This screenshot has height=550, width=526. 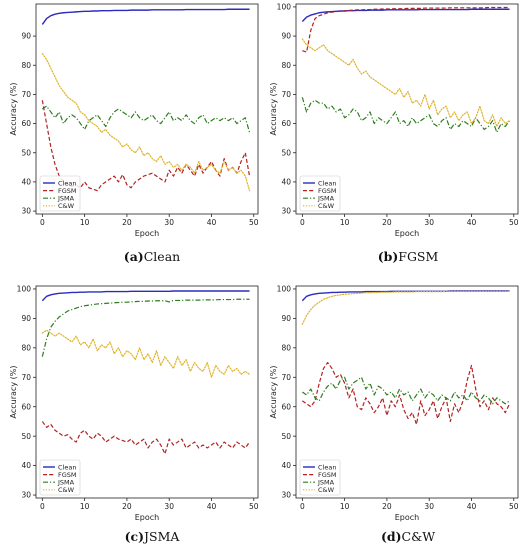 I want to click on y-tick-label-c: 60, so click(x=26, y=406).